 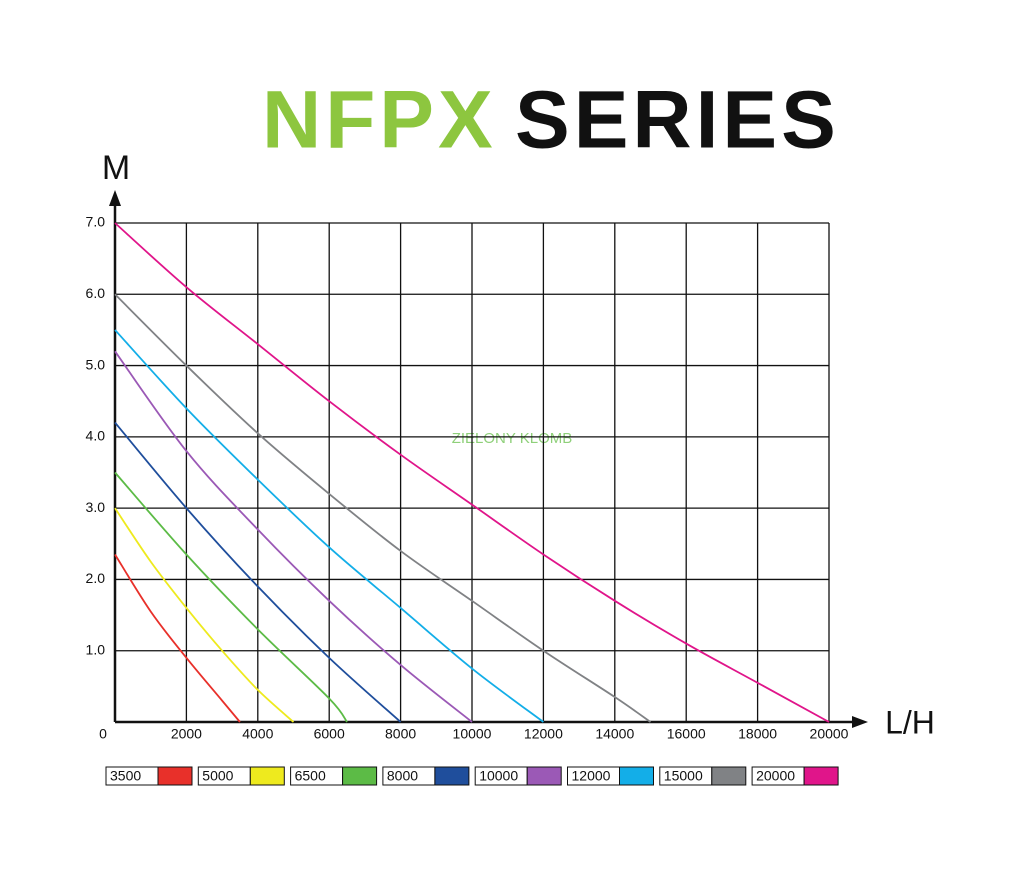 What do you see at coordinates (257, 734) in the screenshot?
I see `x-tick-label: 4000` at bounding box center [257, 734].